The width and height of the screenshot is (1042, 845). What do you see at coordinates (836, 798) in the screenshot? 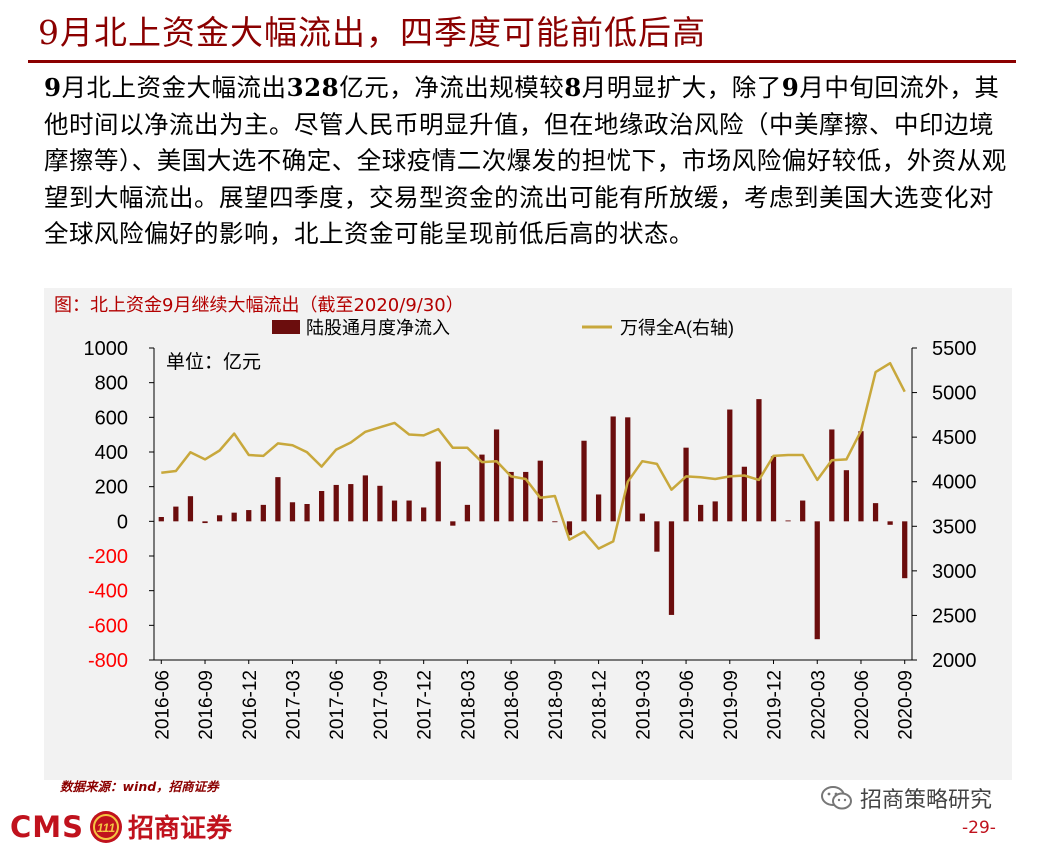
I see `wechat-icon` at bounding box center [836, 798].